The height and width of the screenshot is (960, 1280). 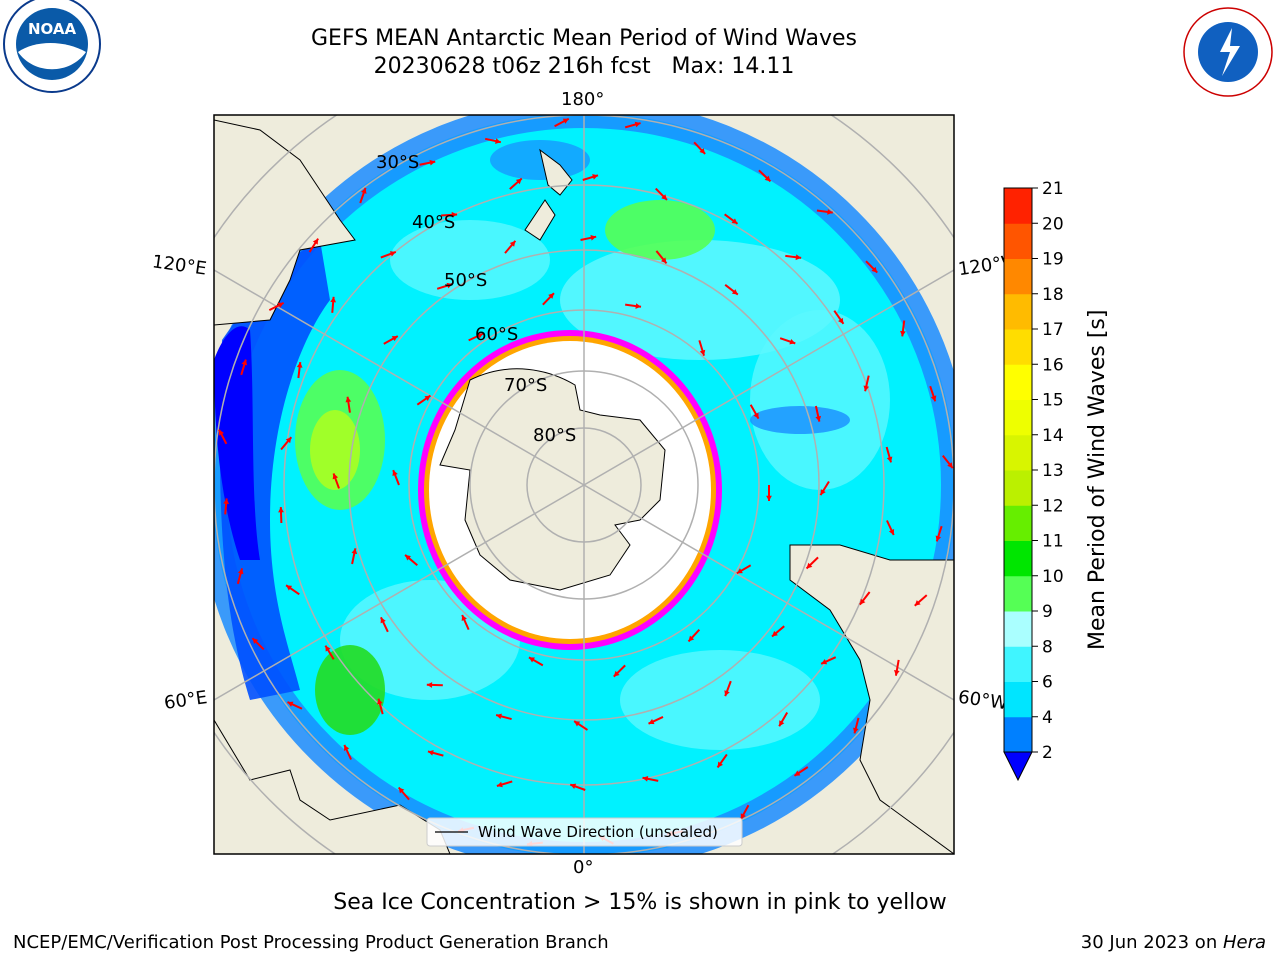 I want to click on colorbar-ticks: 2 4 6 8 9 10 11 12 13 14 15 16 17 18 19 20 21, so click(x=1048, y=471).